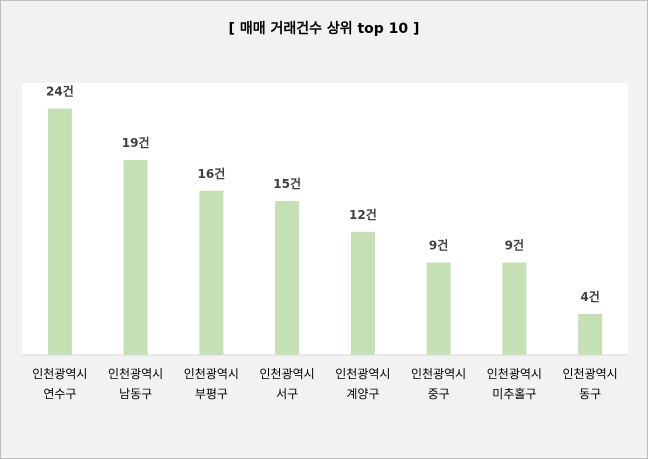  Describe the element at coordinates (60, 91) in the screenshot. I see `data-label-0: 24건` at that location.